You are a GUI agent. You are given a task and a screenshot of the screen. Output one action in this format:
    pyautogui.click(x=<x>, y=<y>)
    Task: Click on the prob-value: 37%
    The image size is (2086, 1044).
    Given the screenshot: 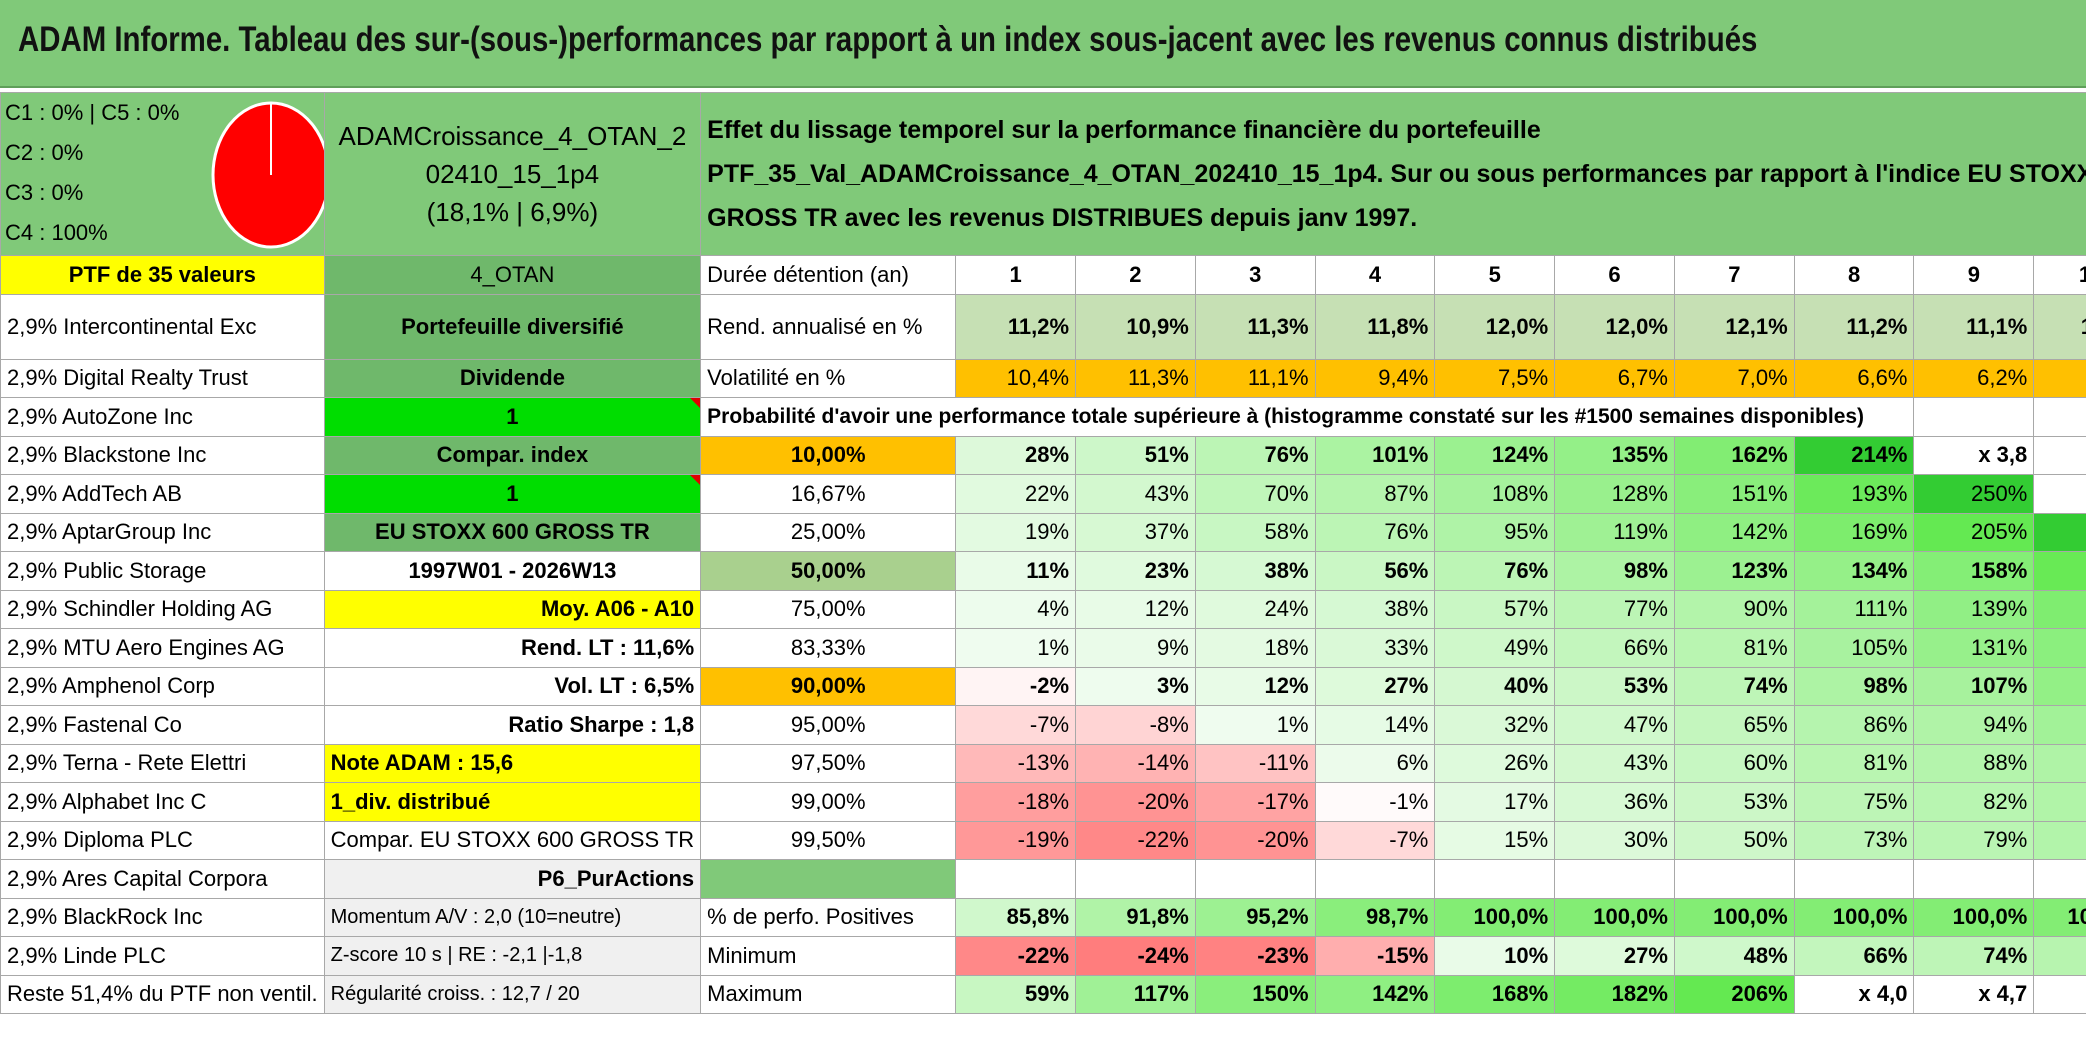 What is the action you would take?
    pyautogui.click(x=1135, y=532)
    